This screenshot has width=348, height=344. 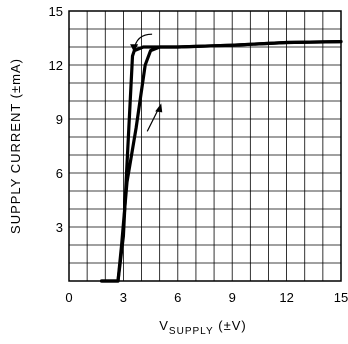 I want to click on arrow-down-head, so click(x=134, y=48).